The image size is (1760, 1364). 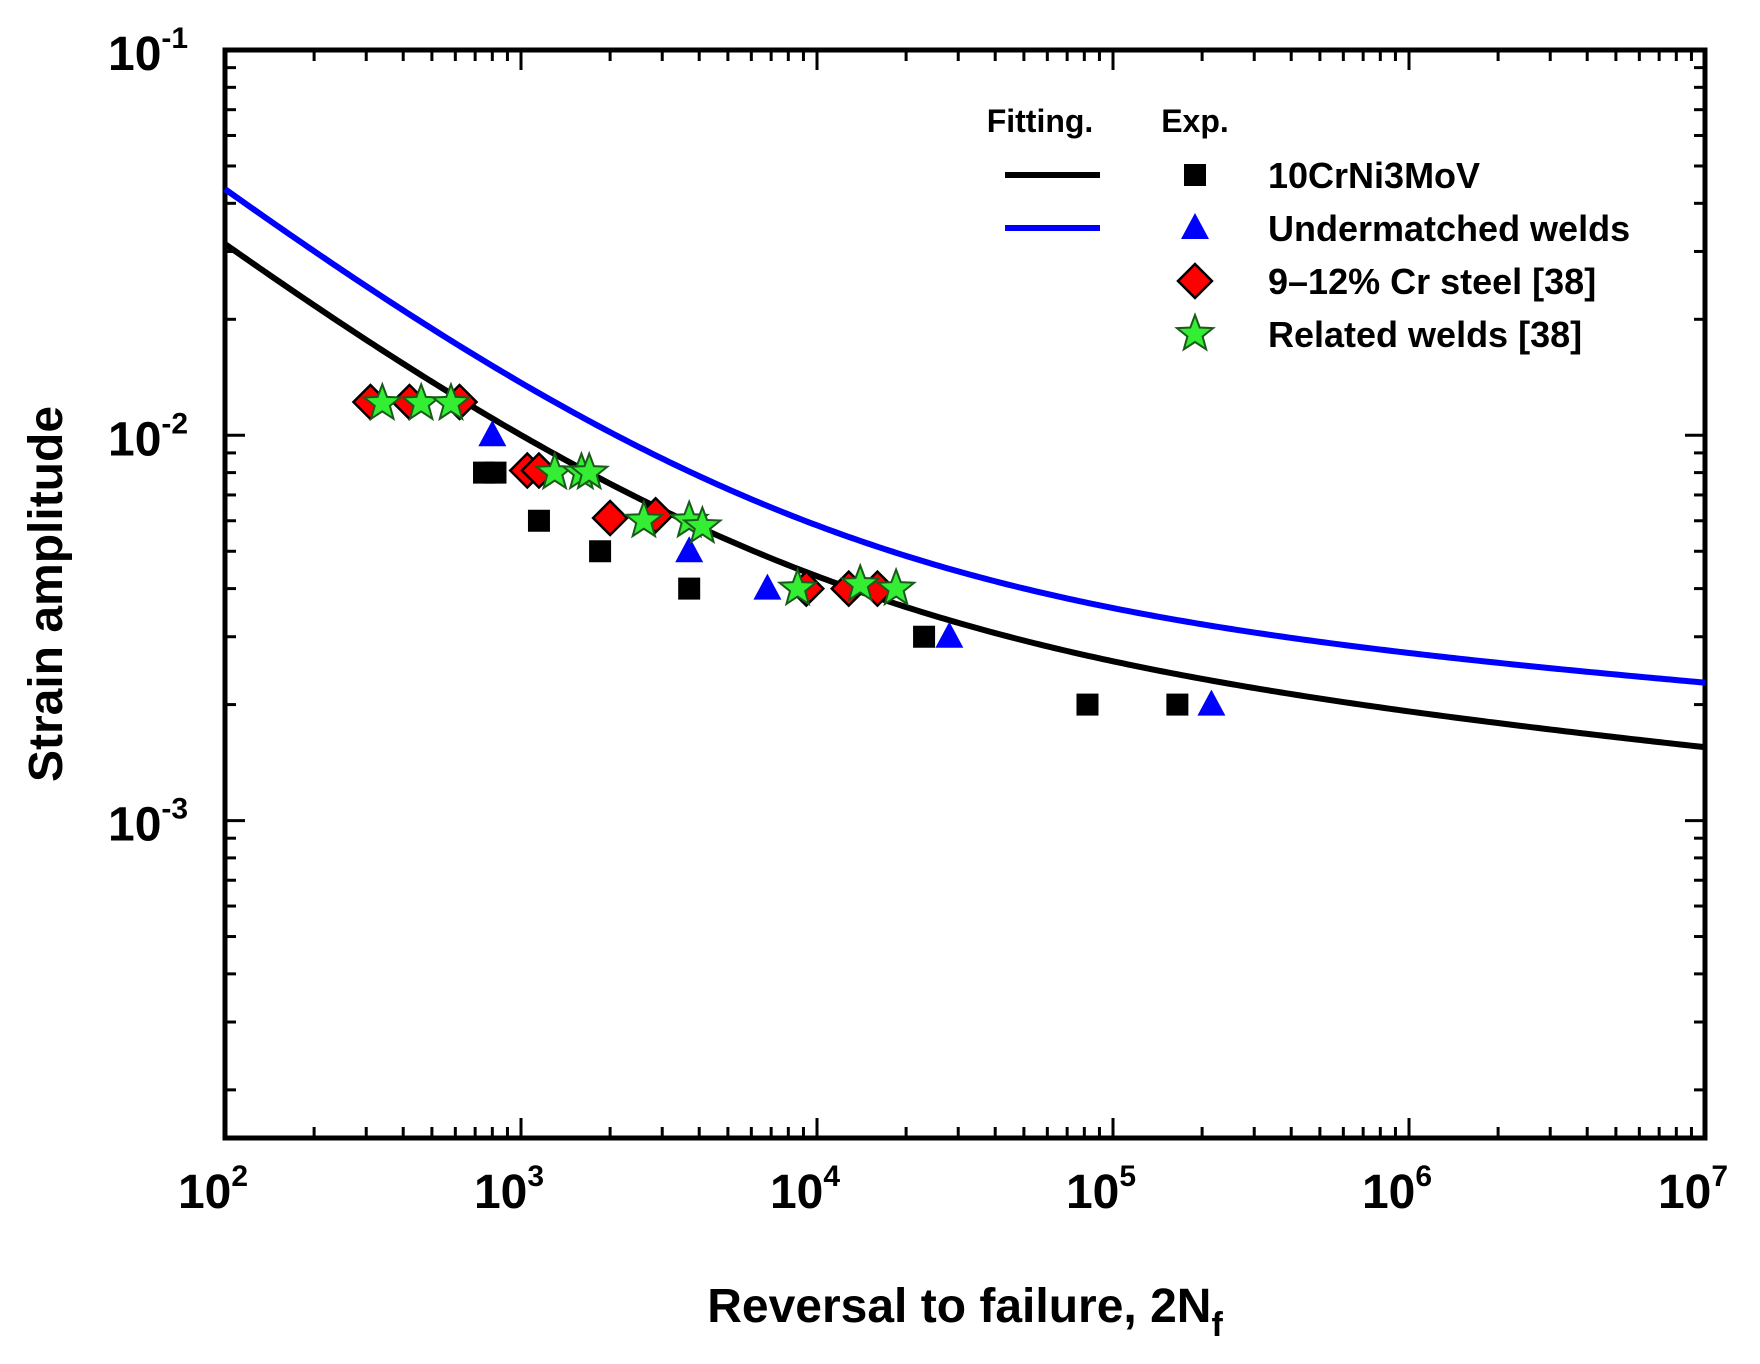 I want to click on y-axis-title: Strain amplitude, so click(x=46, y=594).